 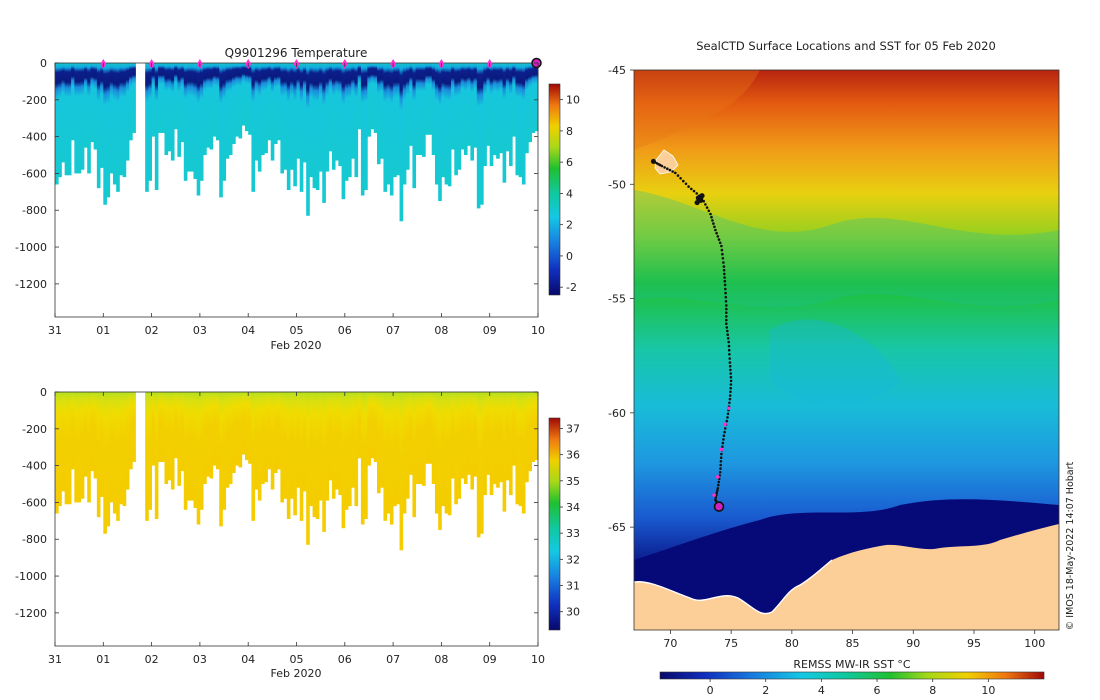 What do you see at coordinates (573, 507) in the screenshot?
I see `colorbar-tick-label: 34` at bounding box center [573, 507].